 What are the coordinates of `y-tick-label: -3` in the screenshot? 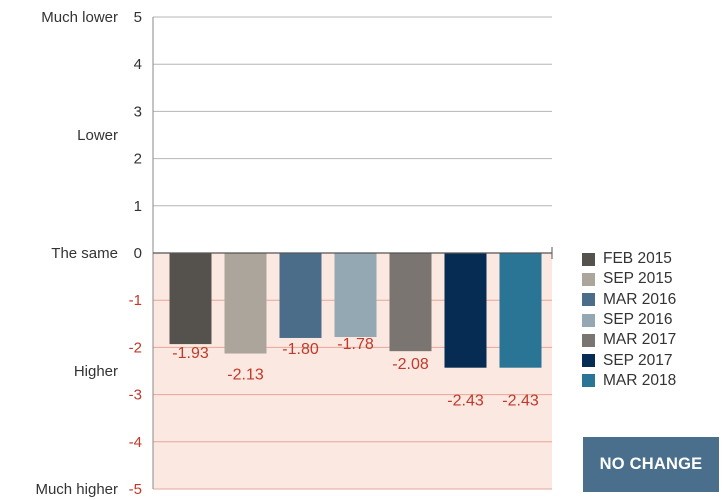 It's located at (135, 395).